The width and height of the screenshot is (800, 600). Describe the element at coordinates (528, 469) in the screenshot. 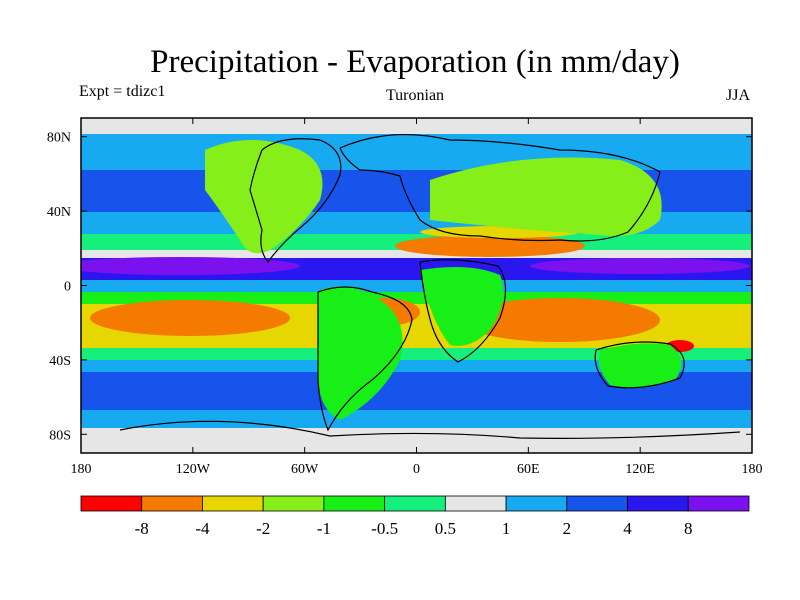

I see `x-tick-label: 60E` at that location.